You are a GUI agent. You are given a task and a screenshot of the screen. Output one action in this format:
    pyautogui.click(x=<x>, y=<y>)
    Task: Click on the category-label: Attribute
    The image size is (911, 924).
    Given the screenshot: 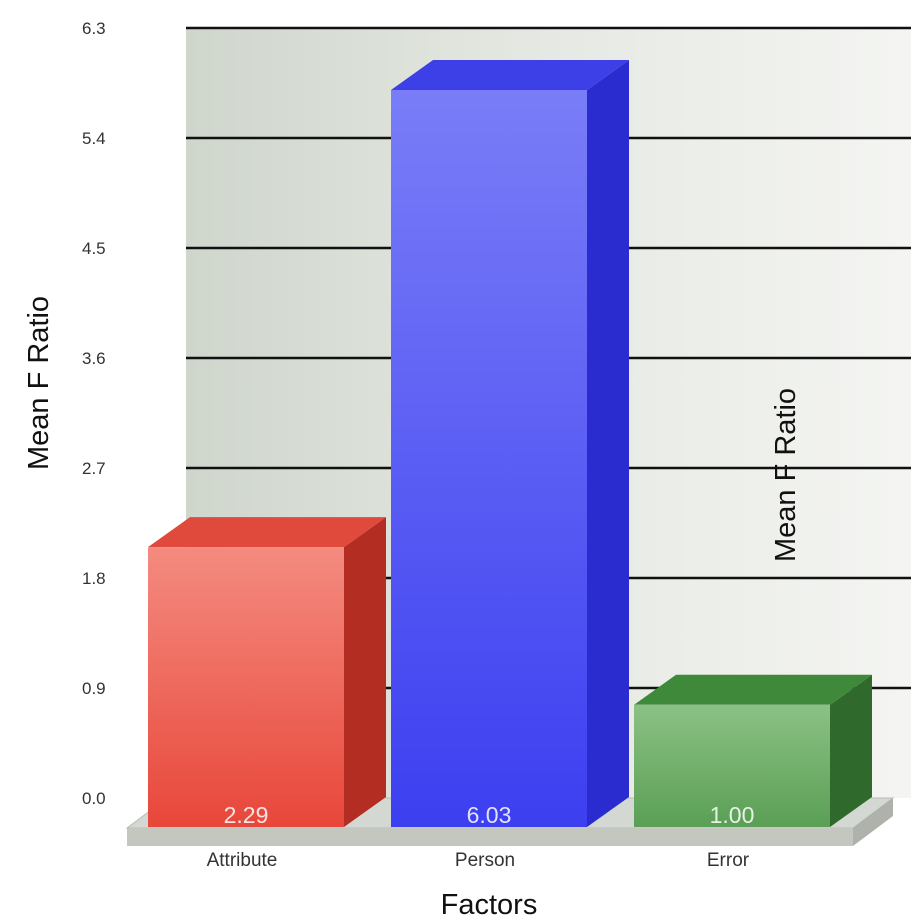 What is the action you would take?
    pyautogui.click(x=242, y=860)
    